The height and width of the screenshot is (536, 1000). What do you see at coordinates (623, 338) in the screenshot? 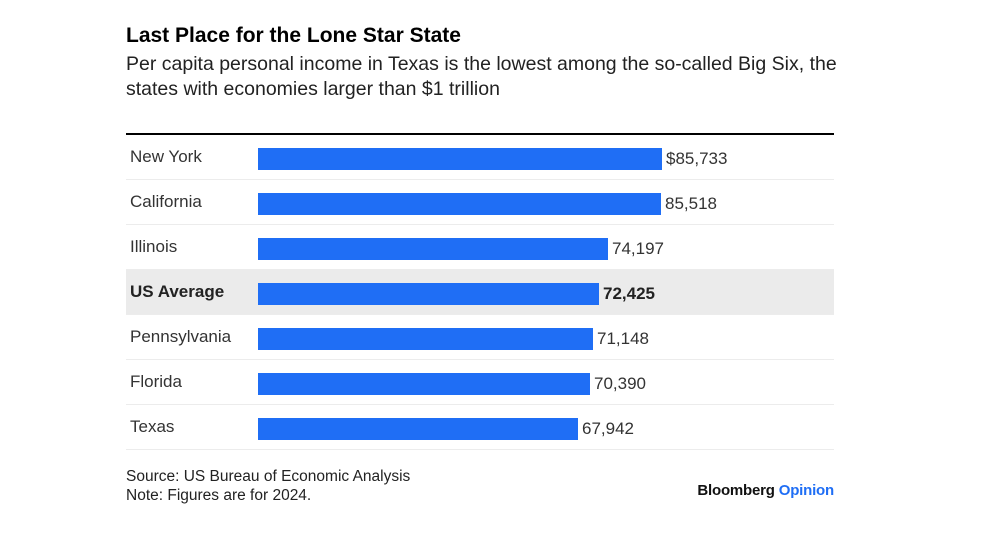
I see `value-label-pennsylvania: 71,148` at bounding box center [623, 338].